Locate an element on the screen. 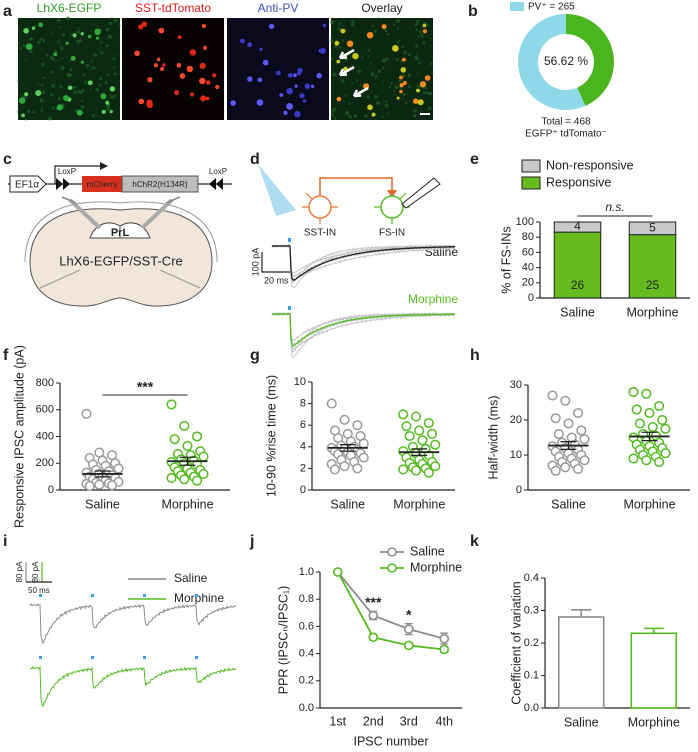 This screenshot has width=698, height=752. pie-slice is located at coordinates (590, 60).